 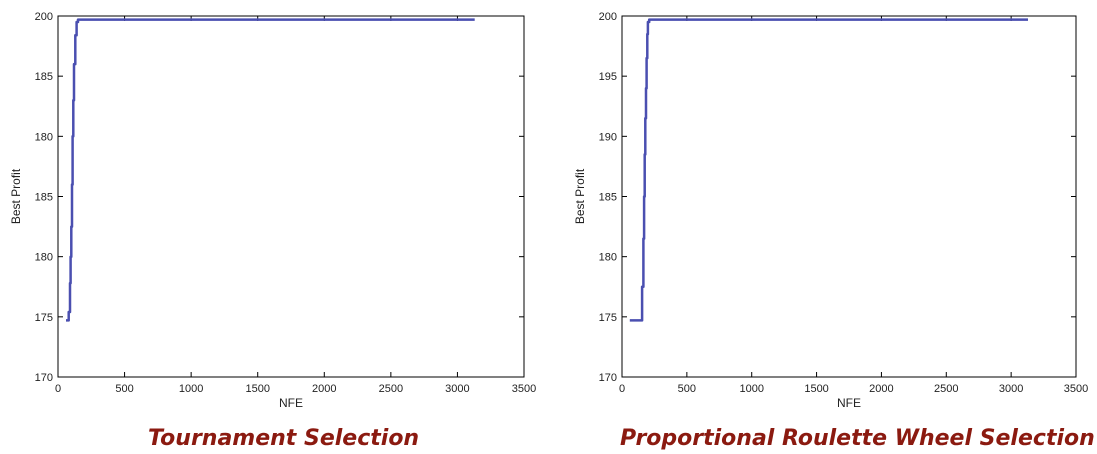 What do you see at coordinates (608, 137) in the screenshot?
I see `y-tick-label: 190` at bounding box center [608, 137].